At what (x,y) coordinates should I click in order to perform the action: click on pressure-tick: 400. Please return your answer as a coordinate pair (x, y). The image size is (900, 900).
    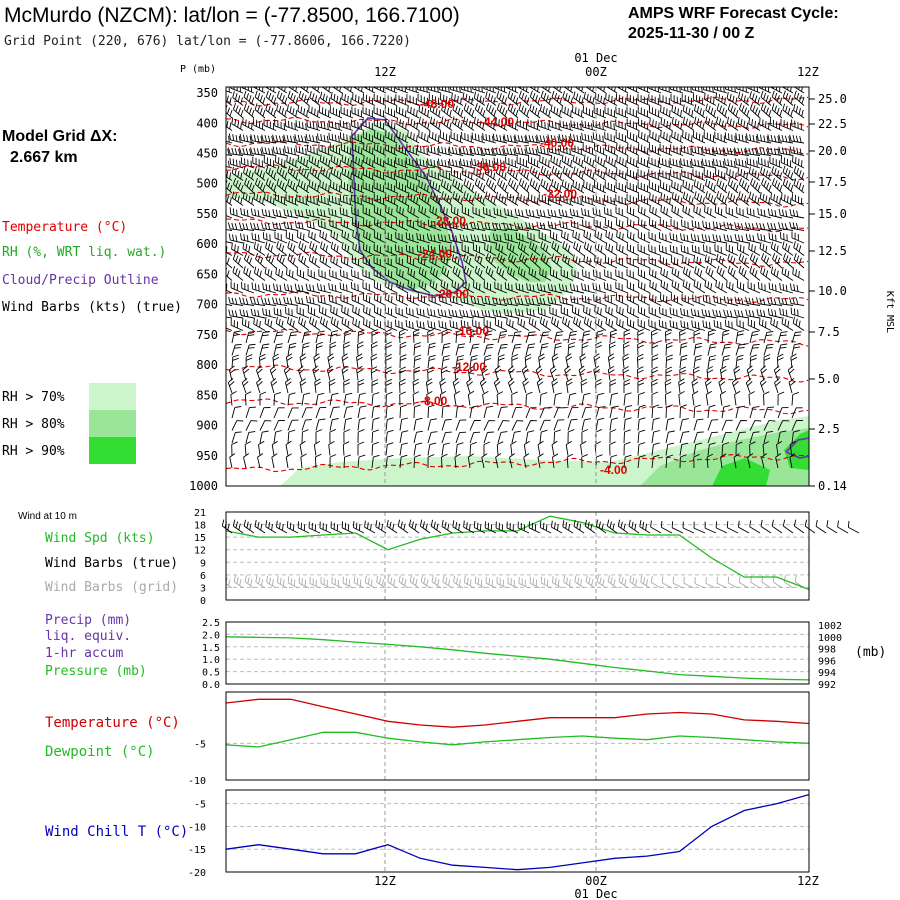
    Looking at the image, I should click on (207, 123).